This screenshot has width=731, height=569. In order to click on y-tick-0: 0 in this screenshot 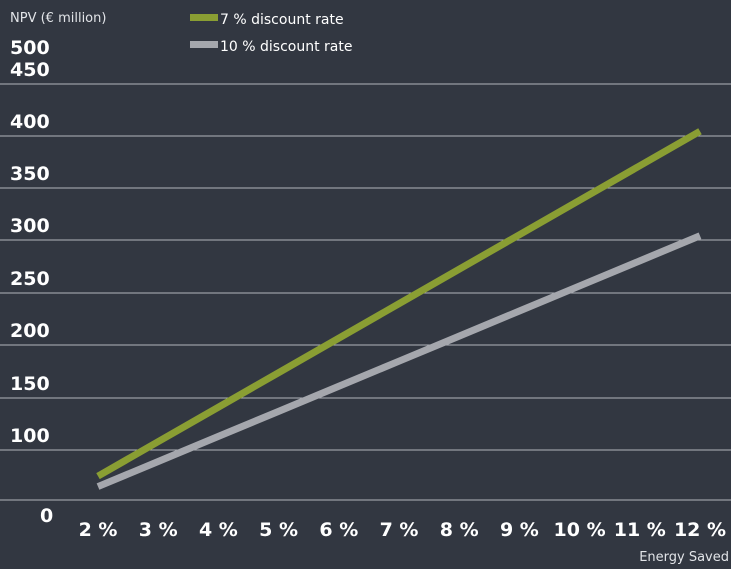, I will do `click(46, 516)`.